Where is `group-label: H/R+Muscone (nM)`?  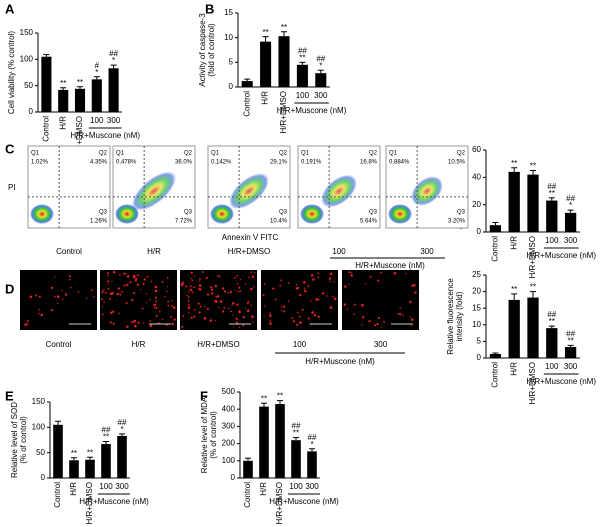 group-label: H/R+Muscone (nM) is located at coordinates (561, 255).